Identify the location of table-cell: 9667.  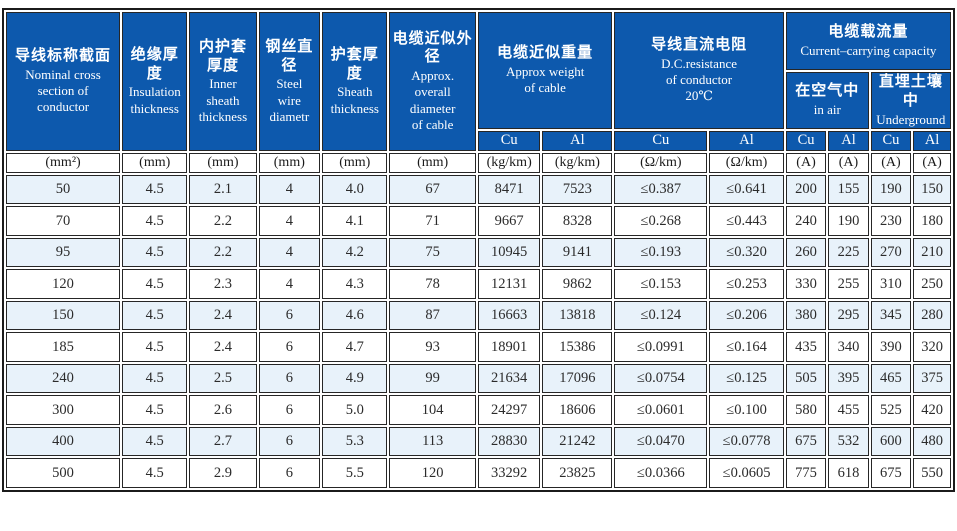
(509, 221).